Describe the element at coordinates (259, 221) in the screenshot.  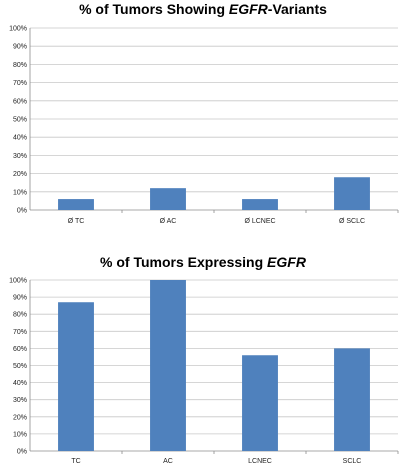
I see `category-label: Ø LCNEC` at that location.